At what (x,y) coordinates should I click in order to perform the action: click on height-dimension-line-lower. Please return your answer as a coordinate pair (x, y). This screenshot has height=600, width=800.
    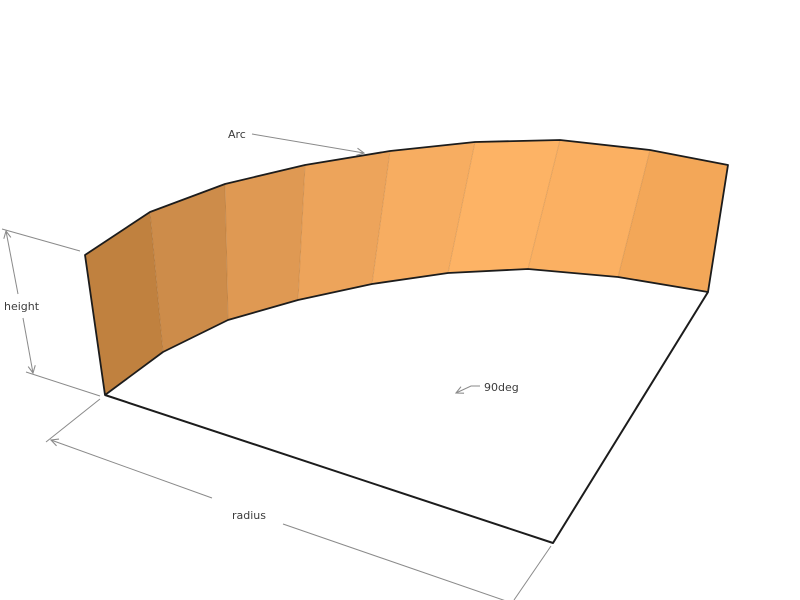
    Looking at the image, I should click on (27, 345).